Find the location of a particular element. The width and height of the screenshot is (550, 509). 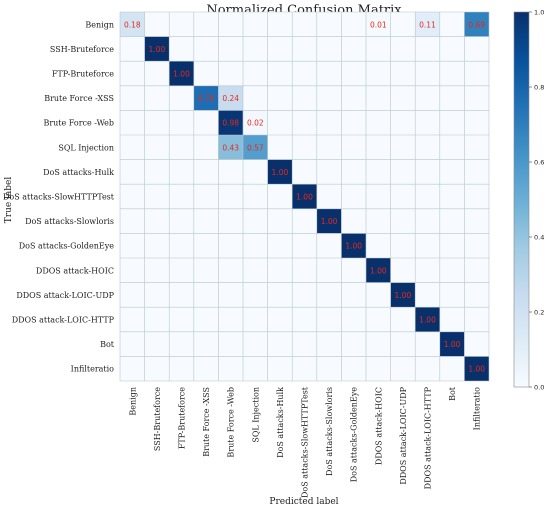

colorbar is located at coordinates (521, 199).